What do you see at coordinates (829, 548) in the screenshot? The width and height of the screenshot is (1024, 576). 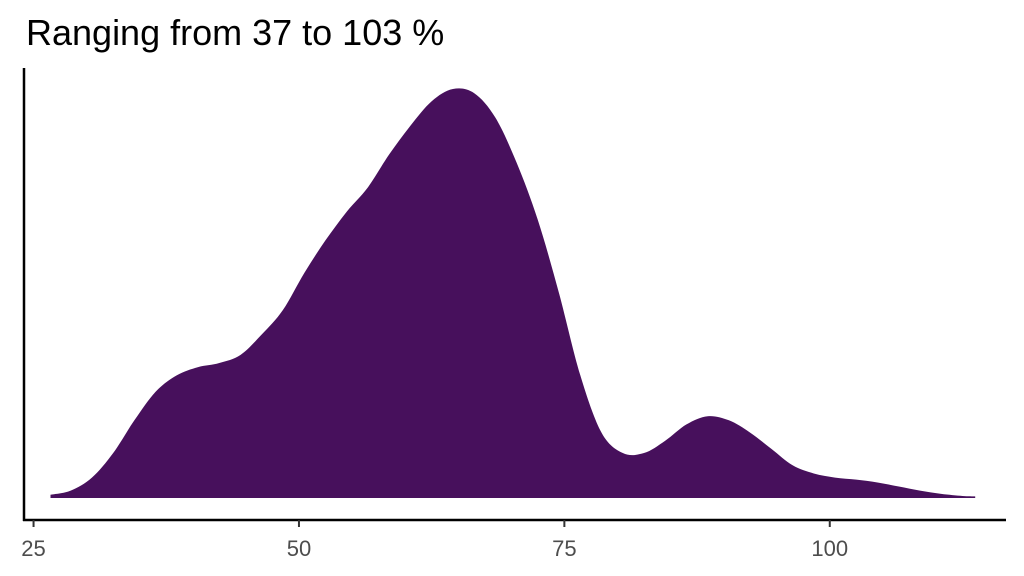 I see `x-tick-label: 100` at bounding box center [829, 548].